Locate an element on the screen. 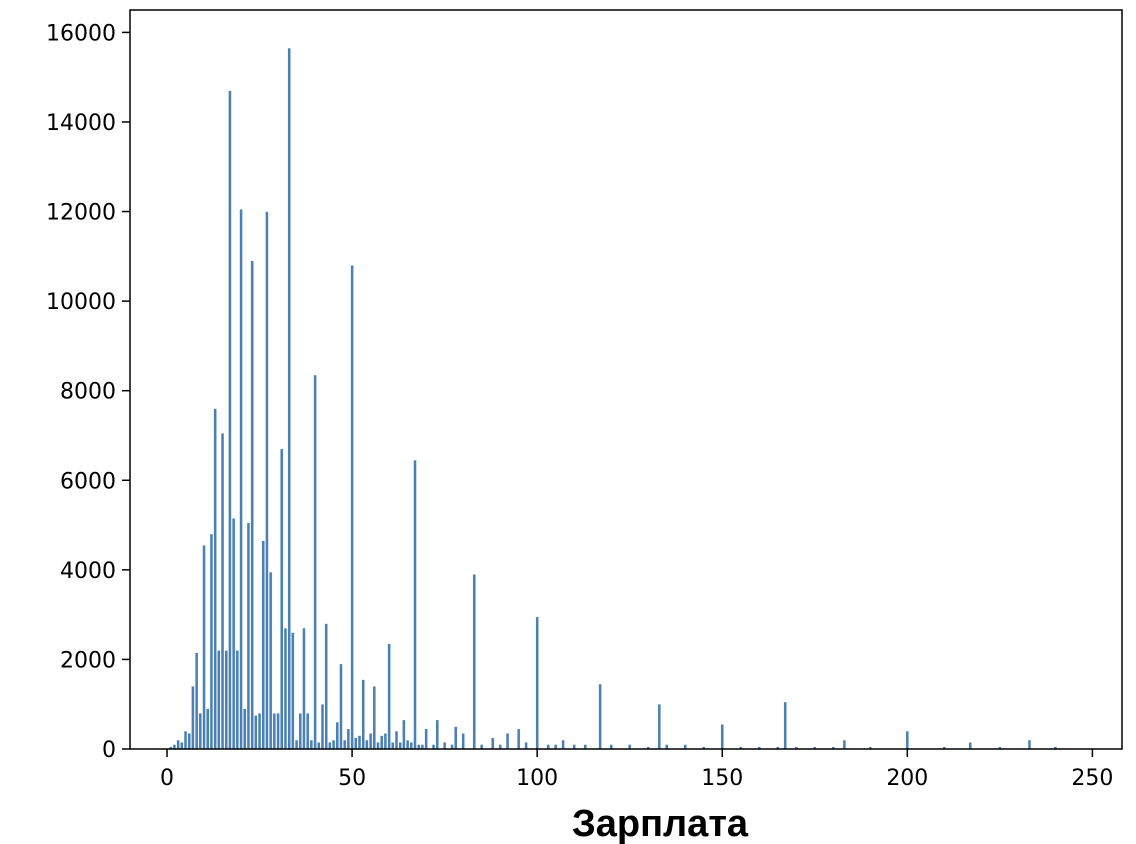 The image size is (1136, 844). x-tick-label: 200 is located at coordinates (907, 778).